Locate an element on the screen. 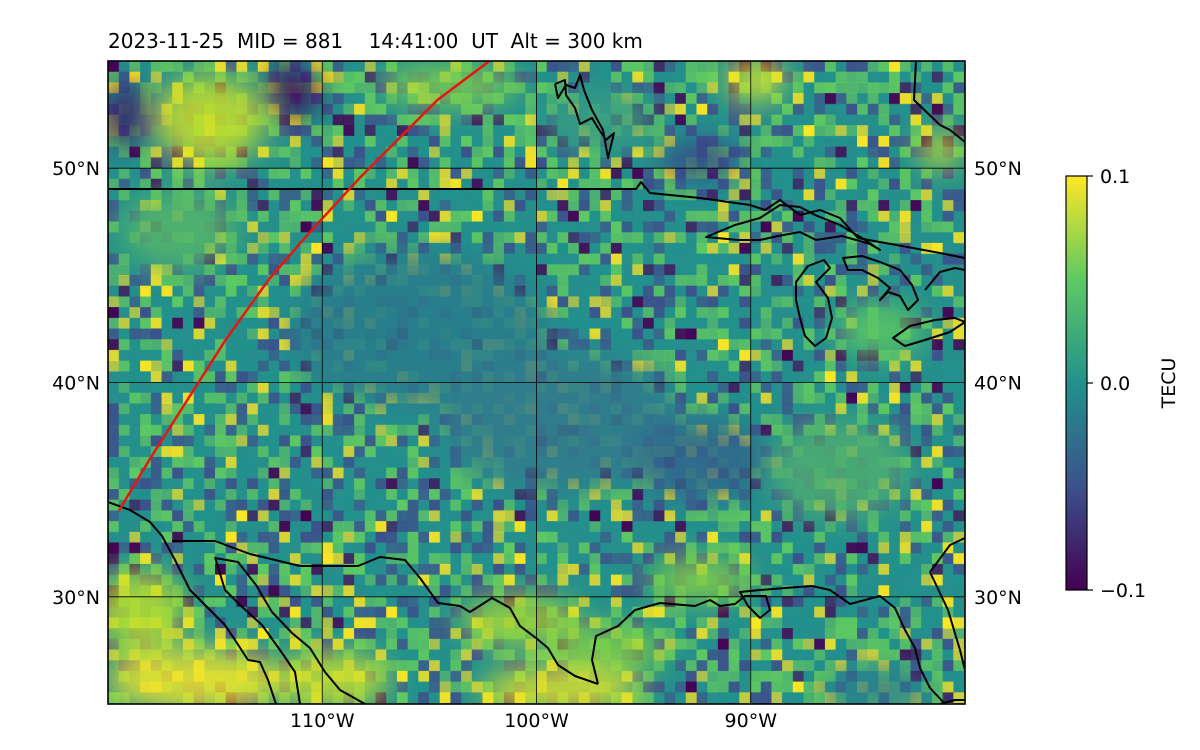 The height and width of the screenshot is (750, 1200). lake-huron is located at coordinates (880, 283).